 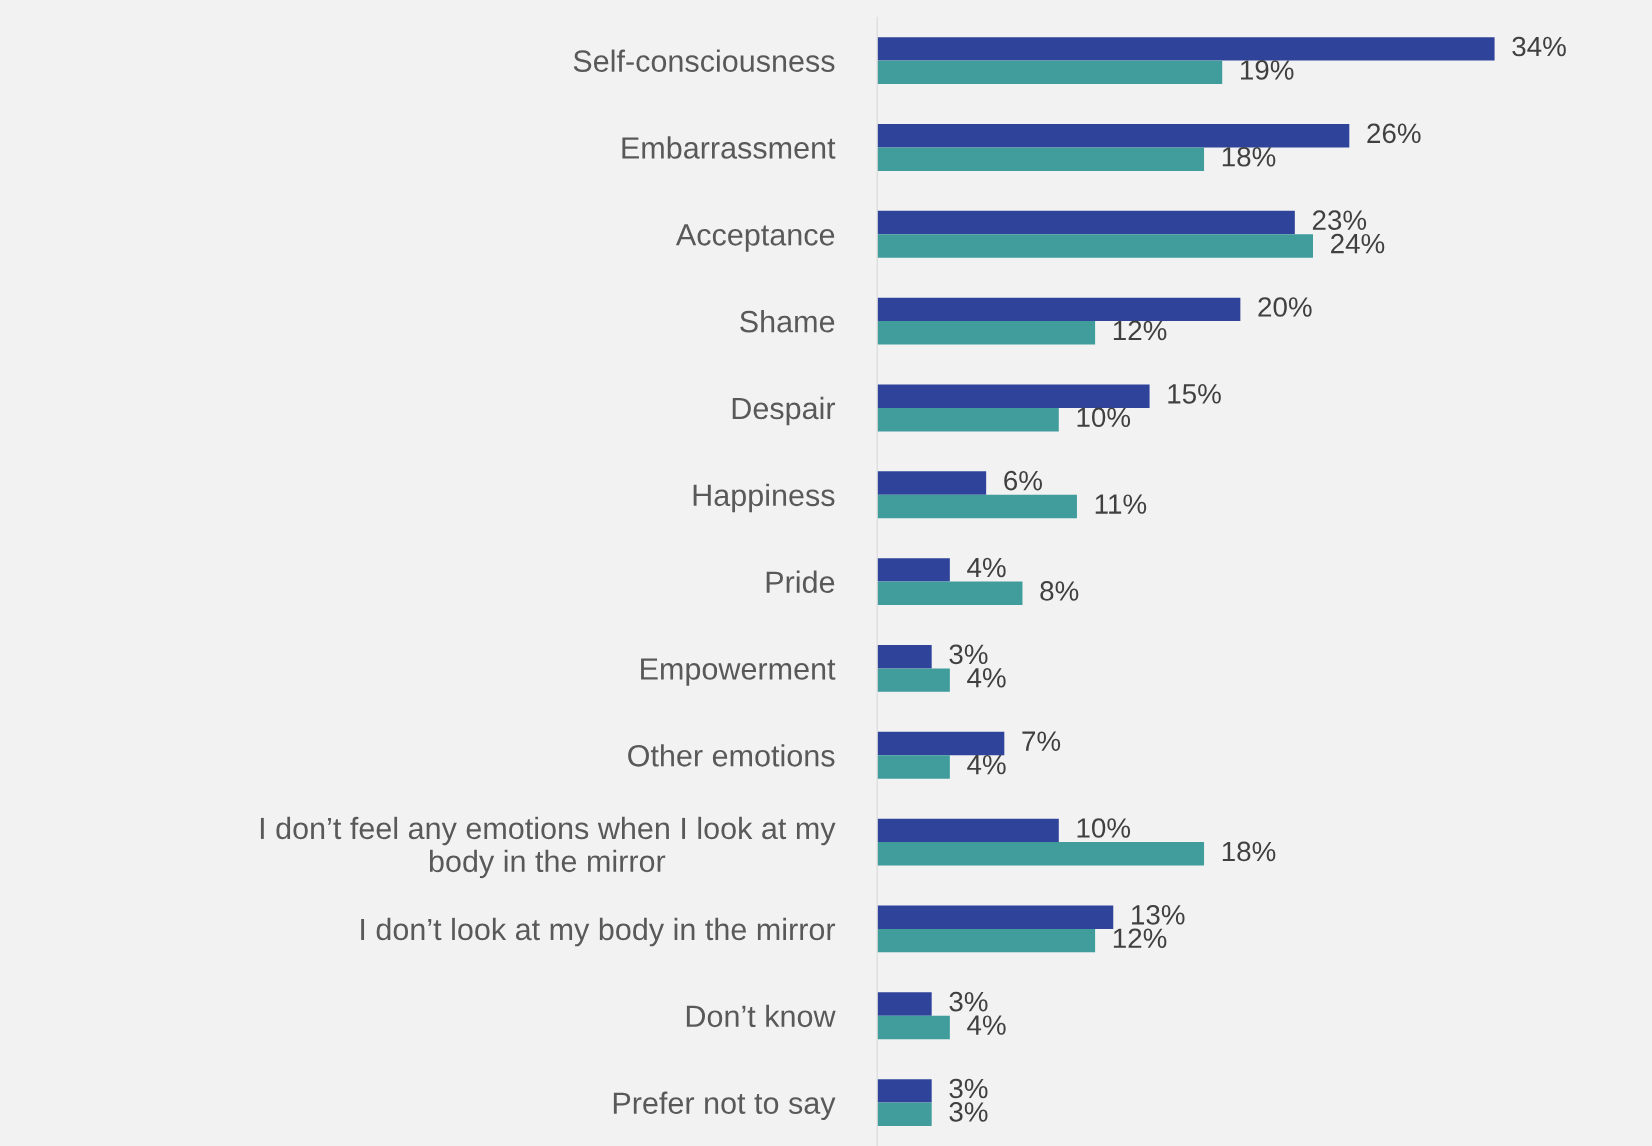 What do you see at coordinates (738, 672) in the screenshot?
I see `y-tick-label: Empowerment` at bounding box center [738, 672].